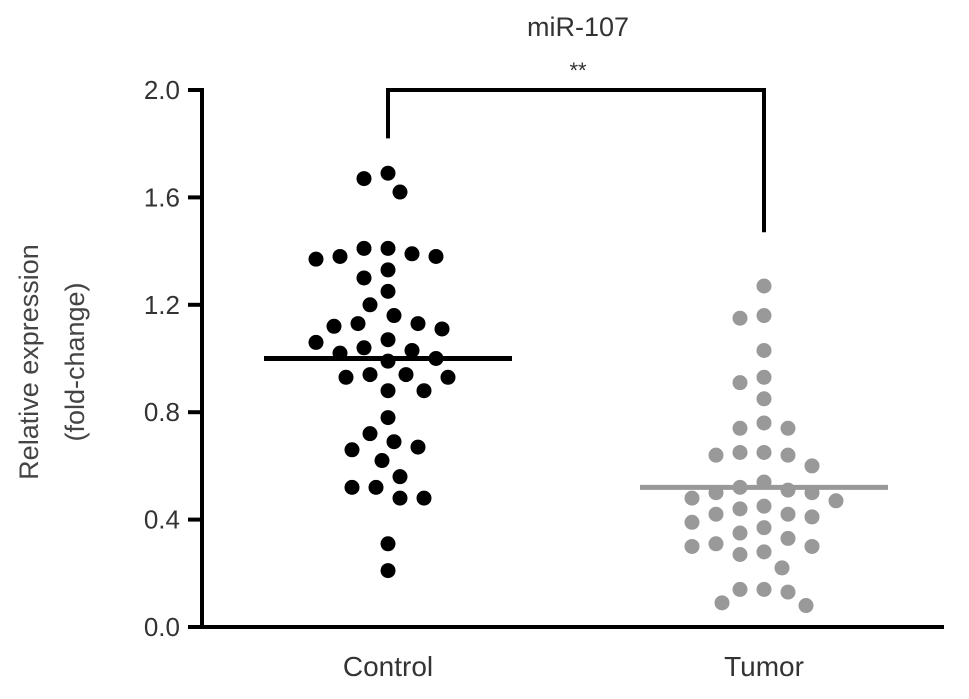  I want to click on x-category-label: Control, so click(388, 666).